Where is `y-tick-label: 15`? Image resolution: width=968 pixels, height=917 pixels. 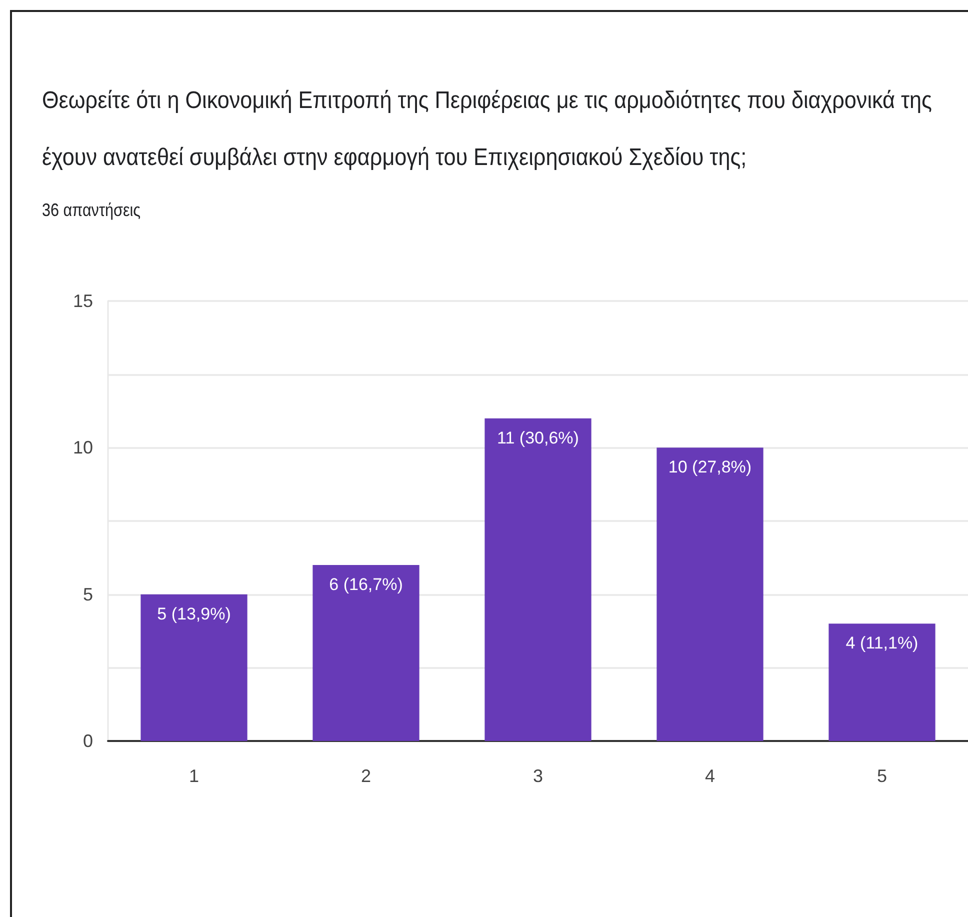 y-tick-label: 15 is located at coordinates (82, 301).